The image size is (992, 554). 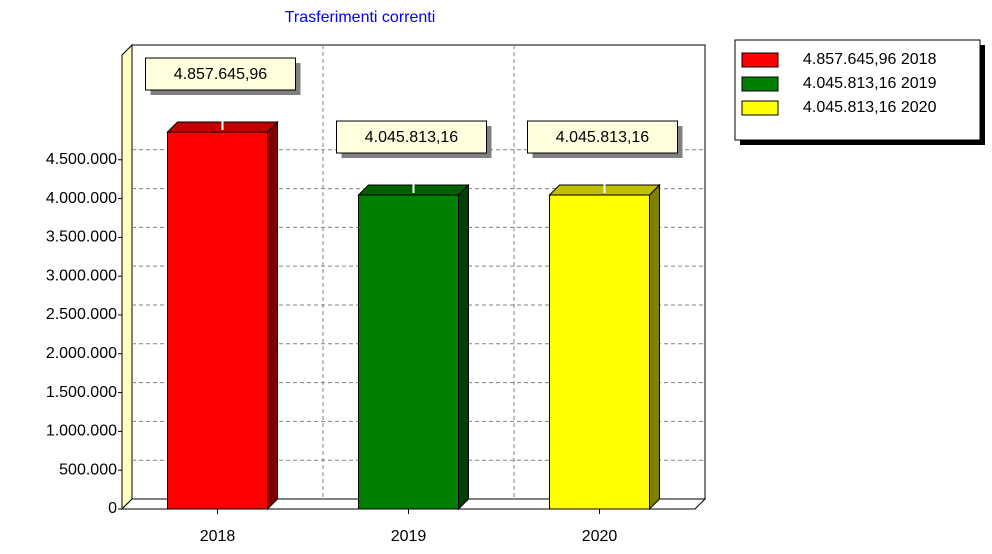 I want to click on y-tick-label: 1.500.000, so click(x=81, y=392).